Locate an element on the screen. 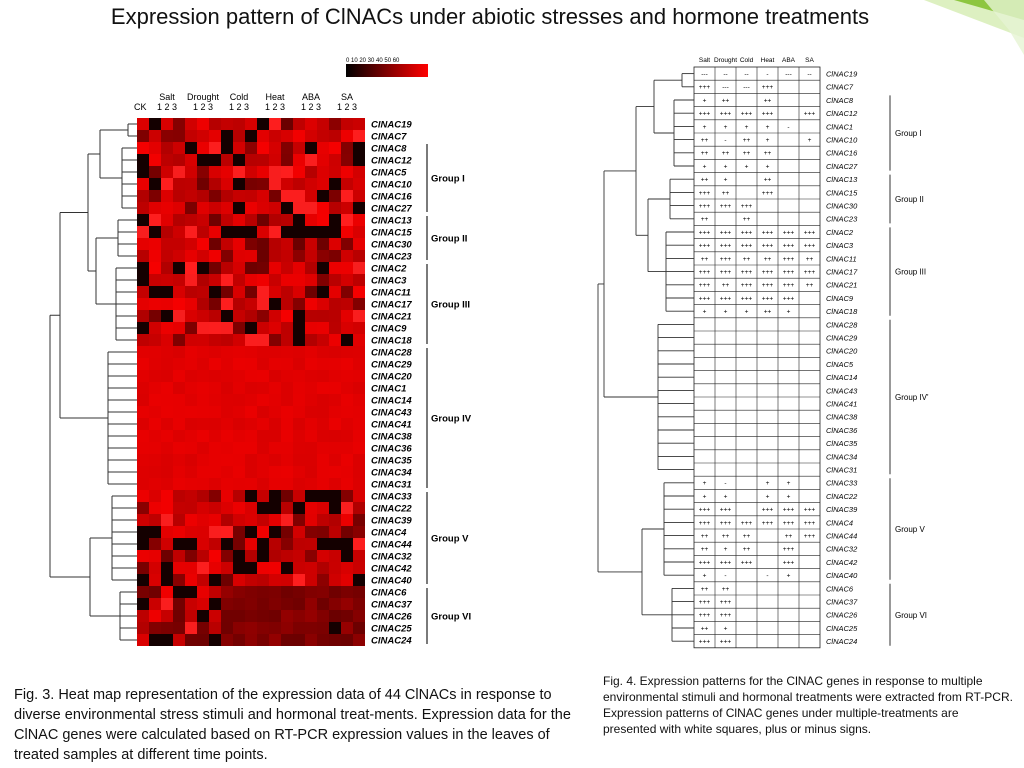 This screenshot has width=1024, height=768. fig4-gene-label: ClNAC28 is located at coordinates (842, 324).